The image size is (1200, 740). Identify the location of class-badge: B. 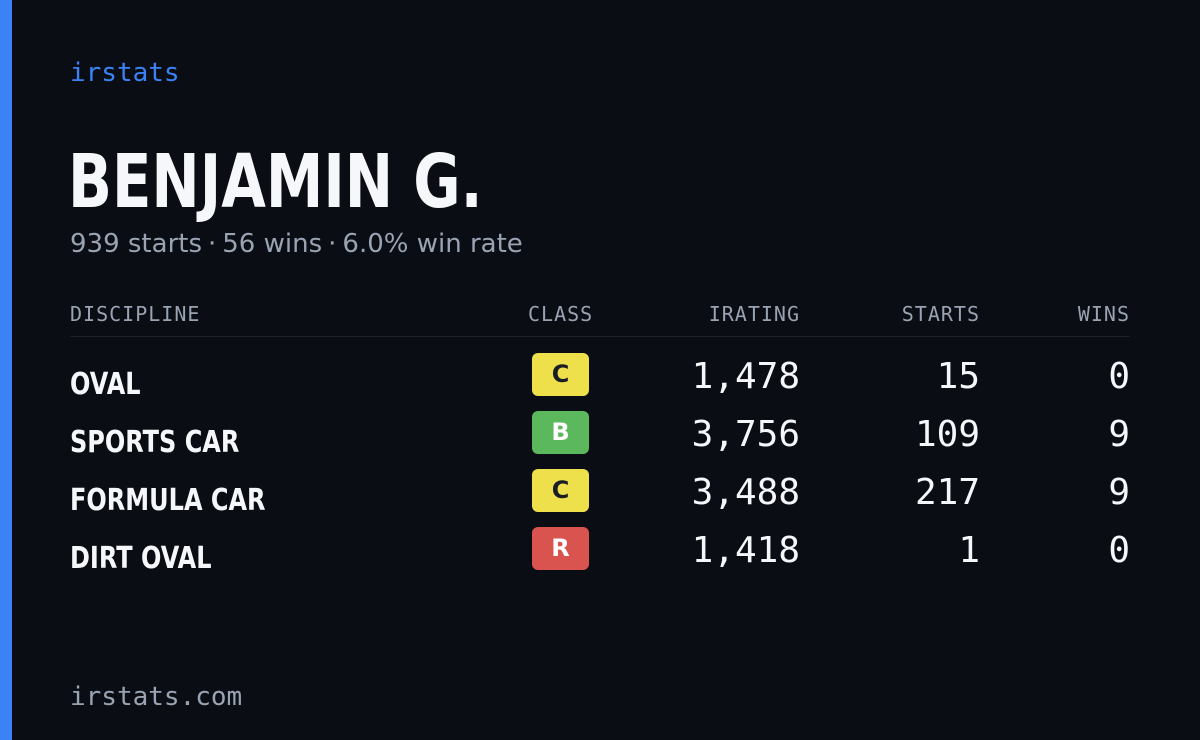
(560, 432).